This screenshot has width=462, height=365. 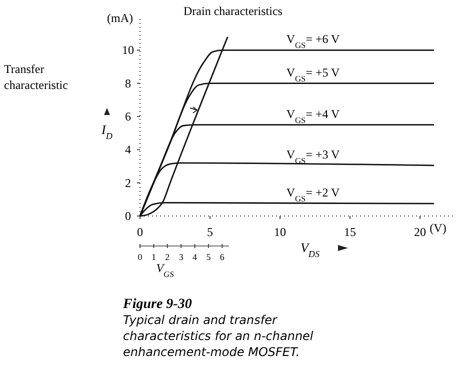 What do you see at coordinates (200, 320) in the screenshot?
I see `text: Typical drain and transfer` at bounding box center [200, 320].